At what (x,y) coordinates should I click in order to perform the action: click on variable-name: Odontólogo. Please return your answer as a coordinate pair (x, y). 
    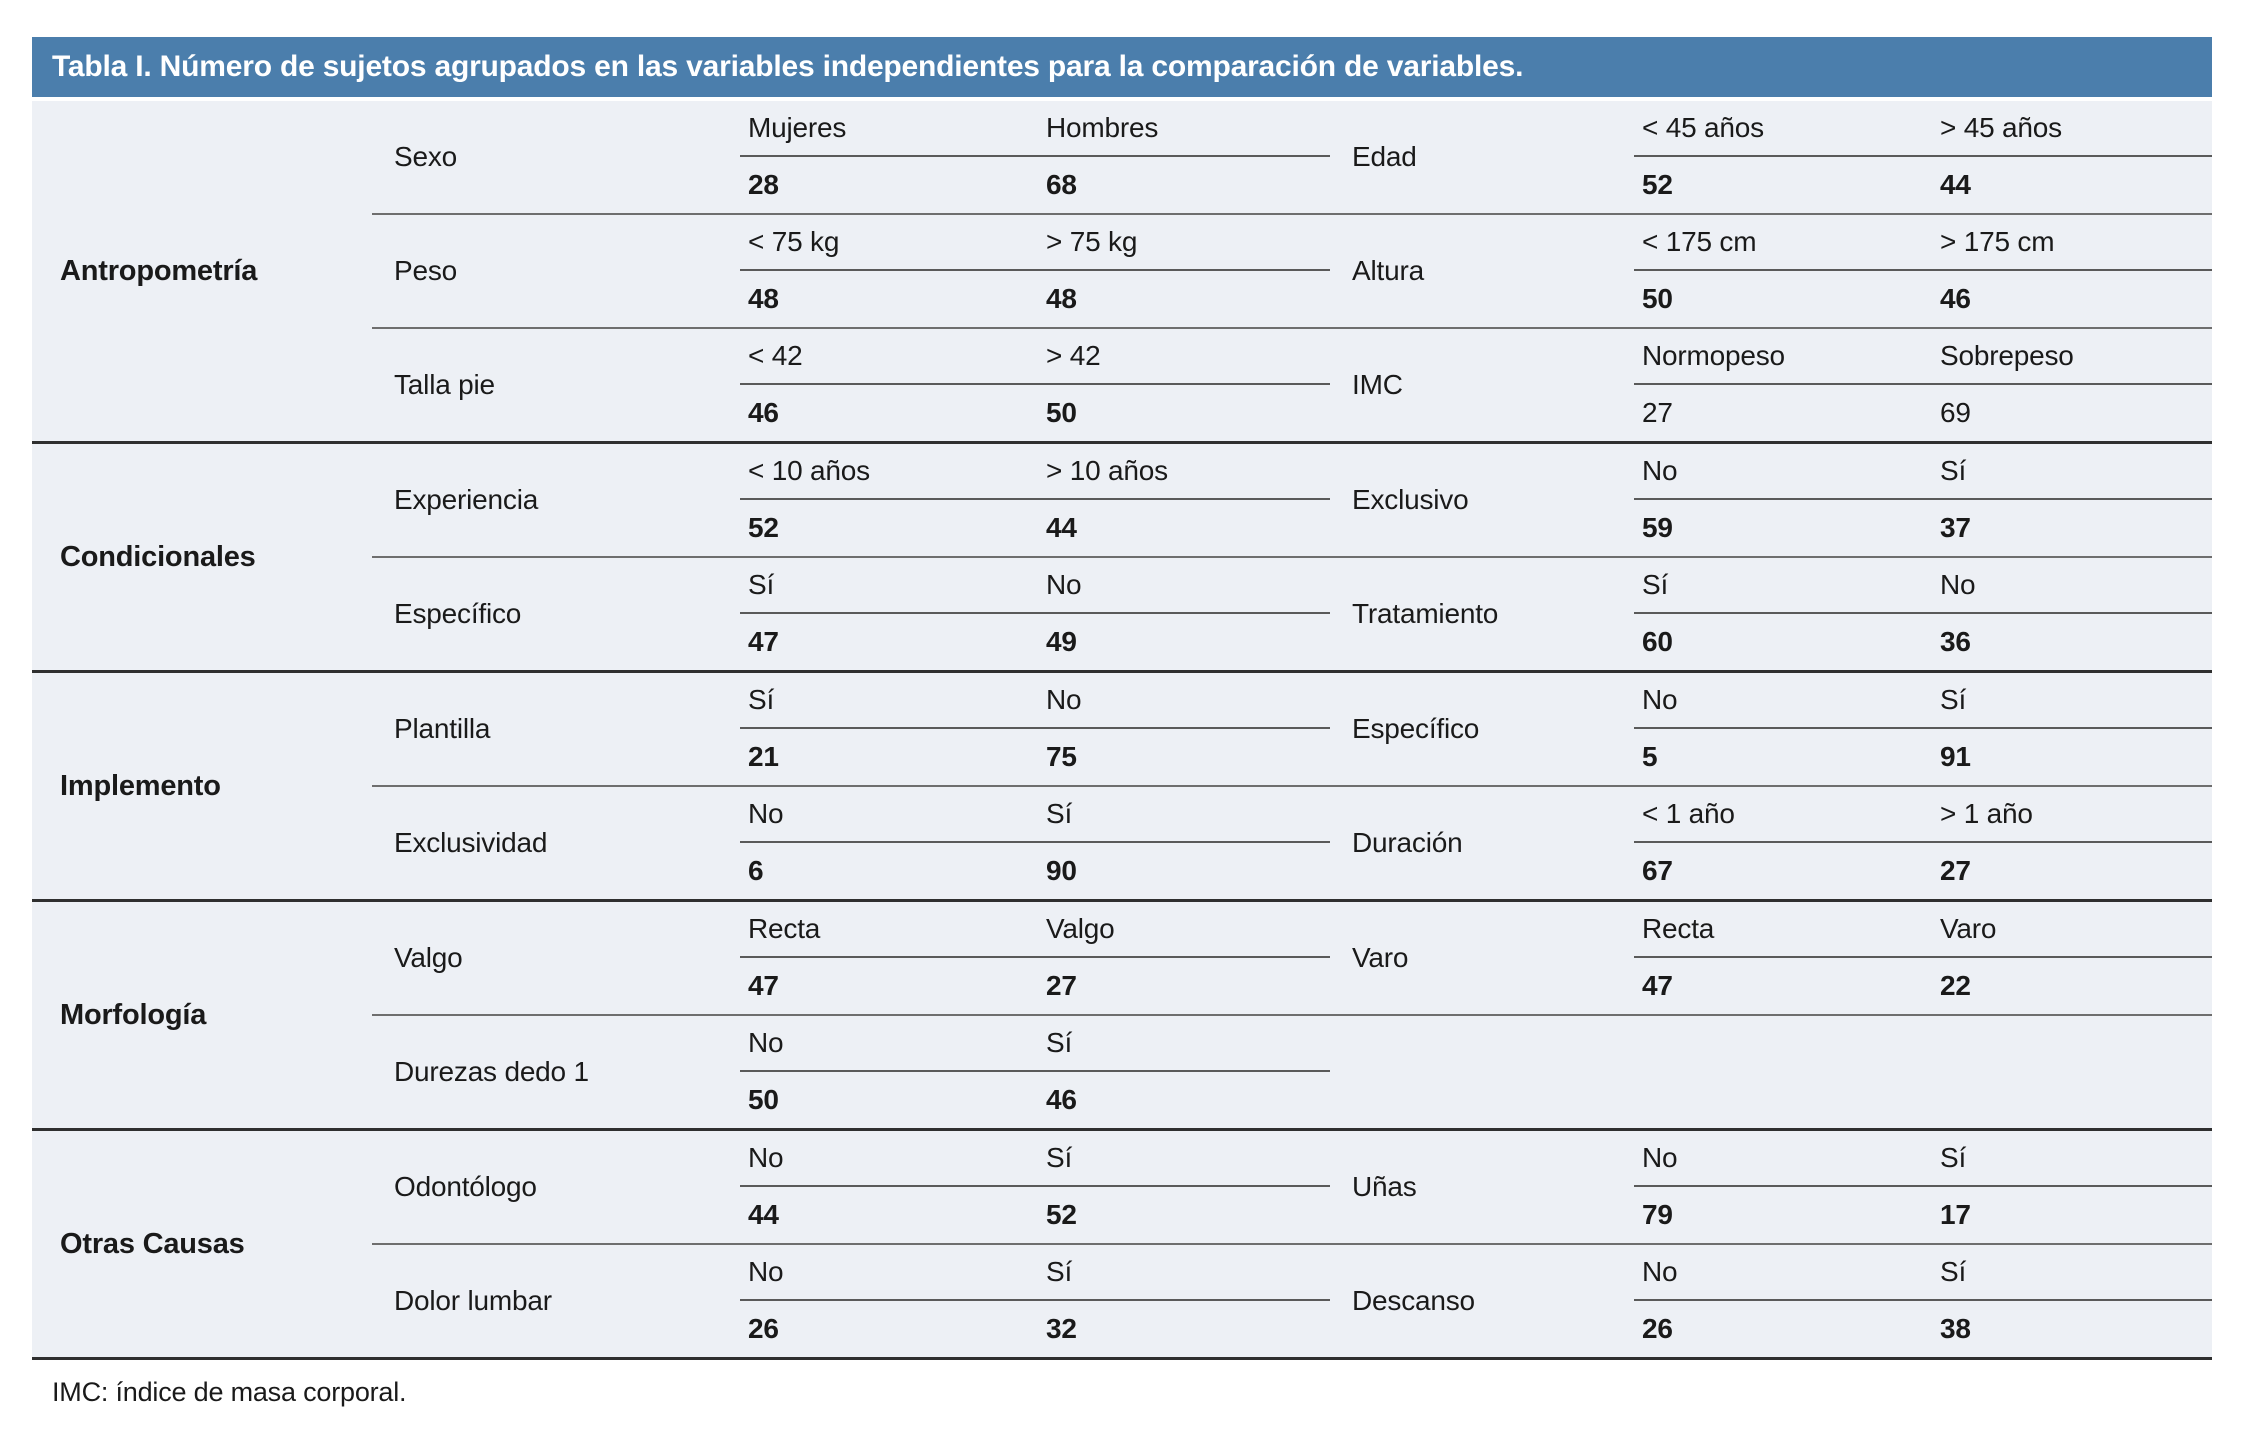
    Looking at the image, I should click on (465, 1186).